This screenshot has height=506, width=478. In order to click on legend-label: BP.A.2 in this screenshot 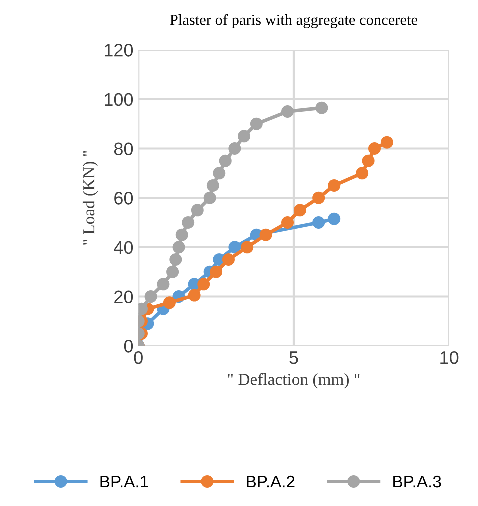, I will do `click(271, 482)`.